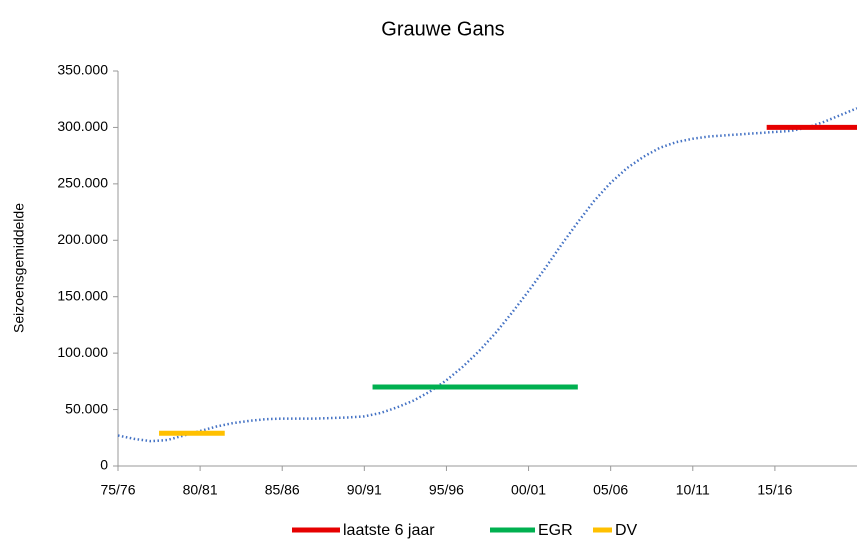 The height and width of the screenshot is (541, 857). Describe the element at coordinates (774, 490) in the screenshot. I see `x-tick-label: 15/16` at that location.